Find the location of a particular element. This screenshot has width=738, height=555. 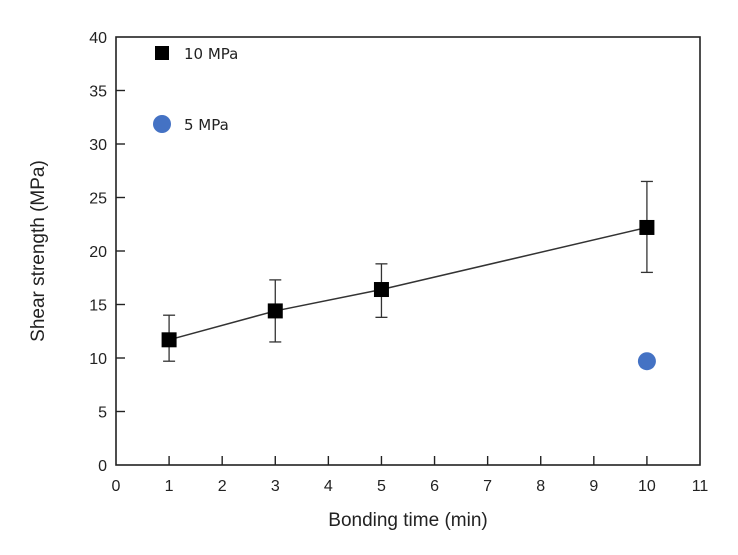

x-tick-label: 4 is located at coordinates (328, 486).